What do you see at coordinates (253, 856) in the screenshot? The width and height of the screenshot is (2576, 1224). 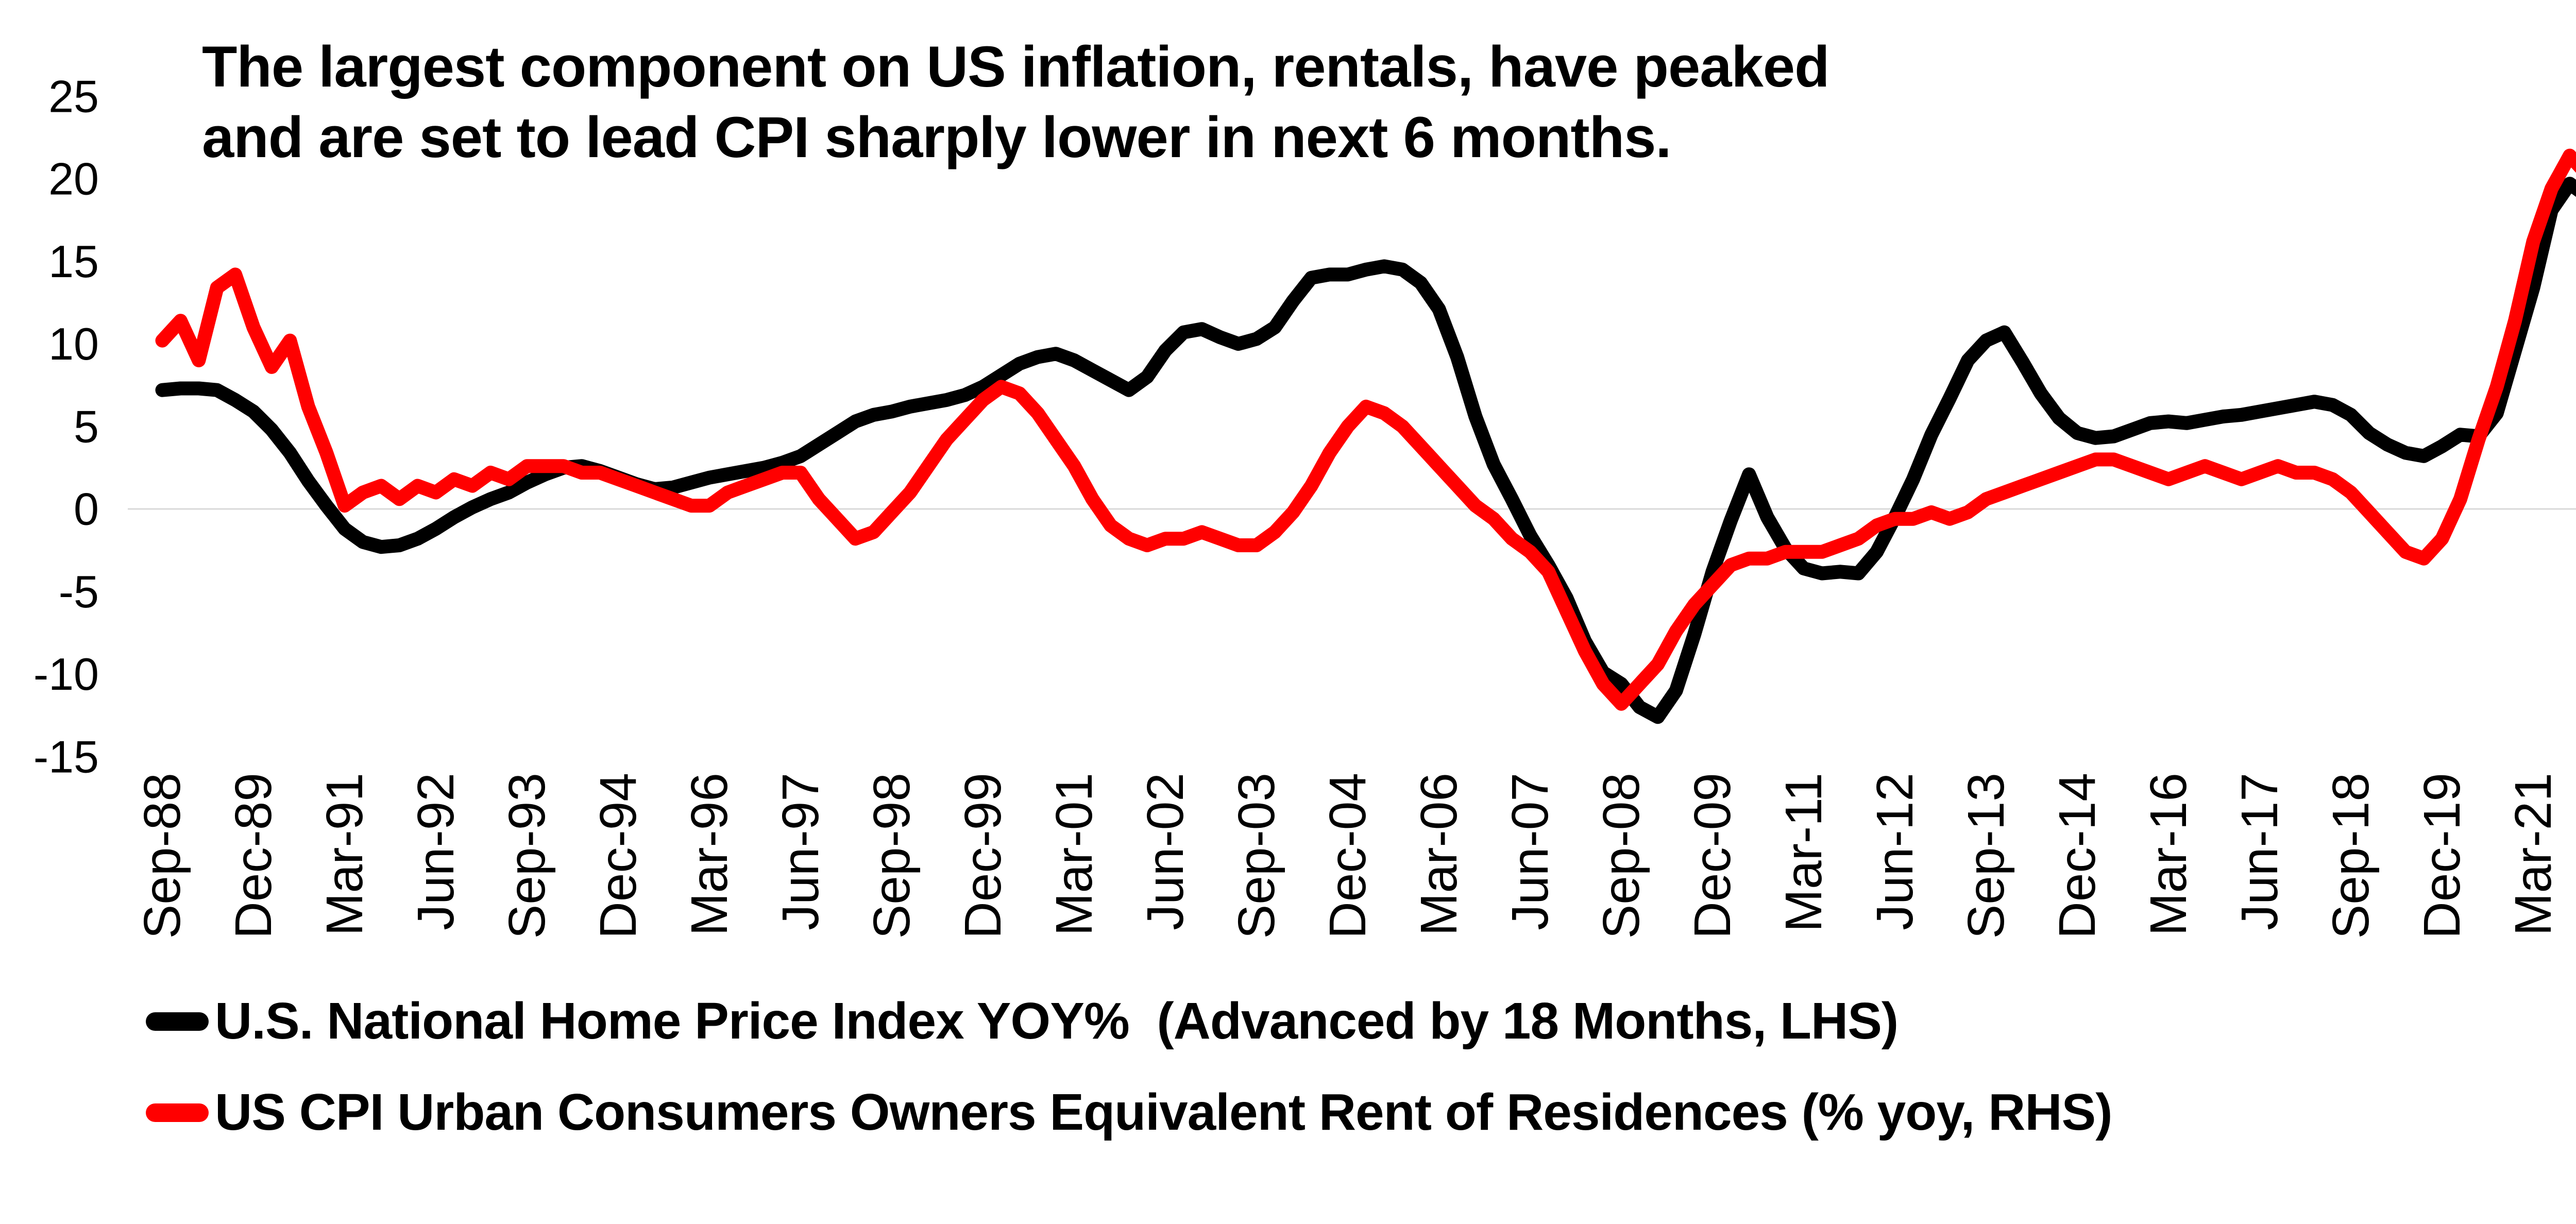 I see `x-axis-tick-label: Dec-89` at bounding box center [253, 856].